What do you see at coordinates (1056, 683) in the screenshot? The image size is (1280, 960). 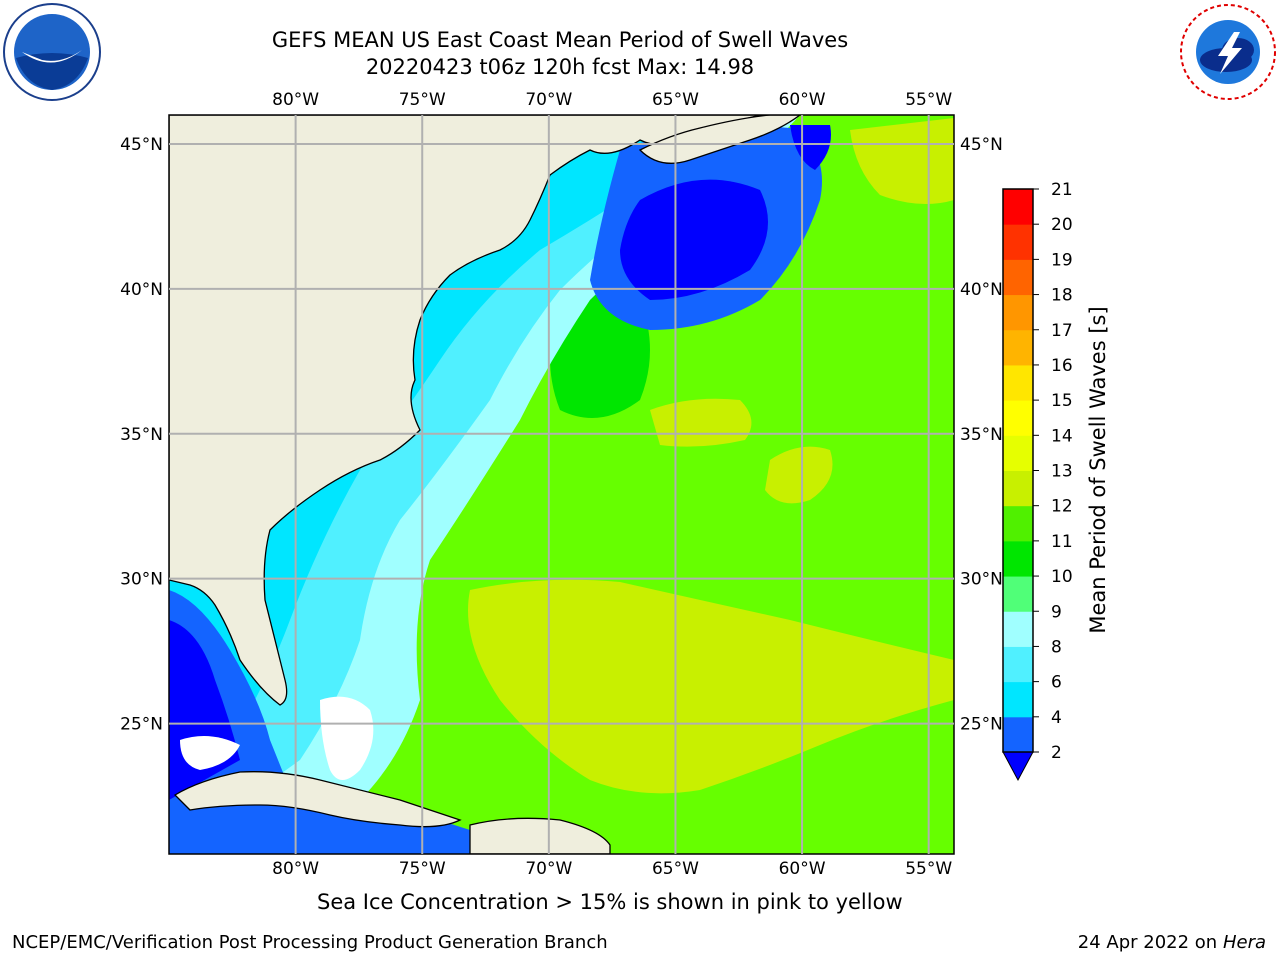 I see `colorbar-tick-label: 6` at bounding box center [1056, 683].